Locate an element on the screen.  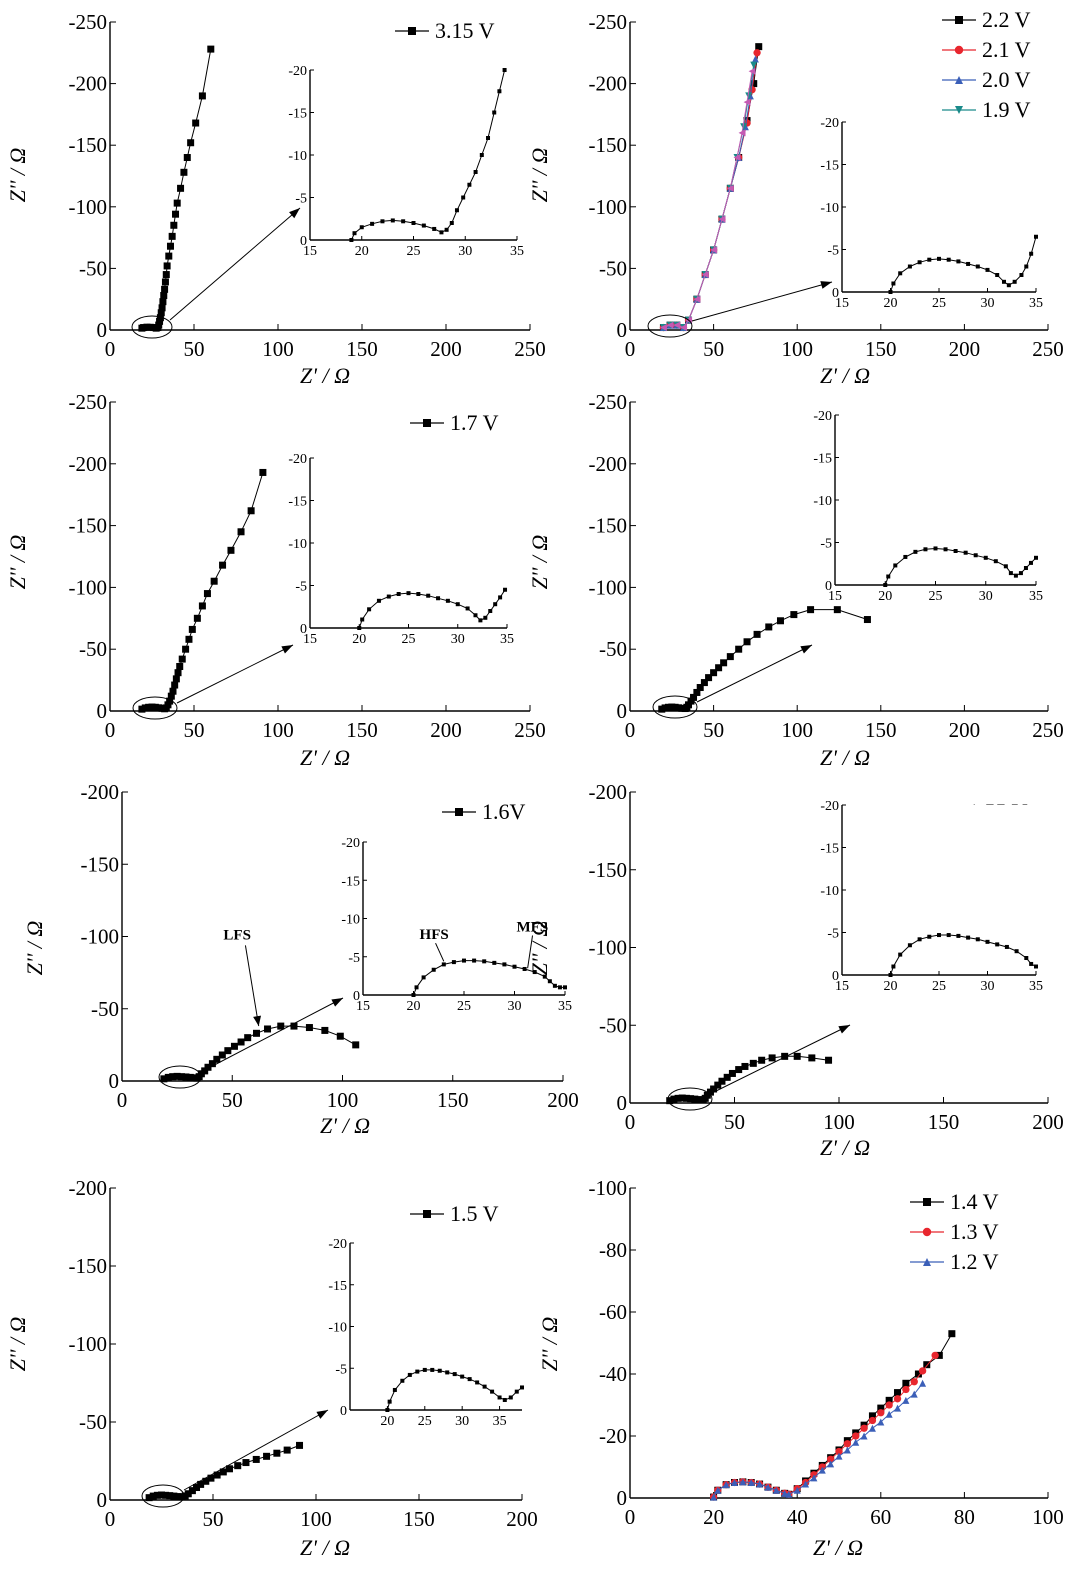
legend-label: 1.3 V is located at coordinates (974, 1231).